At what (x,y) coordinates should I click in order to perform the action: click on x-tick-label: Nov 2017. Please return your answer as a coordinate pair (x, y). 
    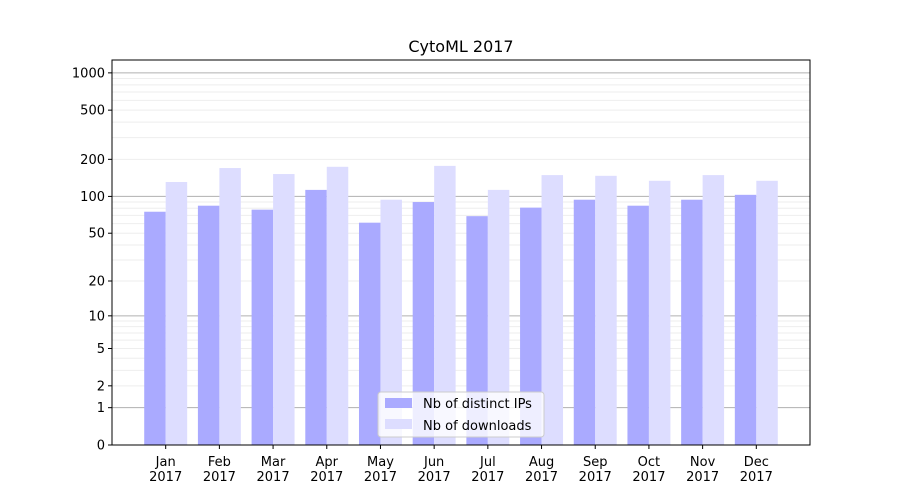
    Looking at the image, I should click on (702, 470).